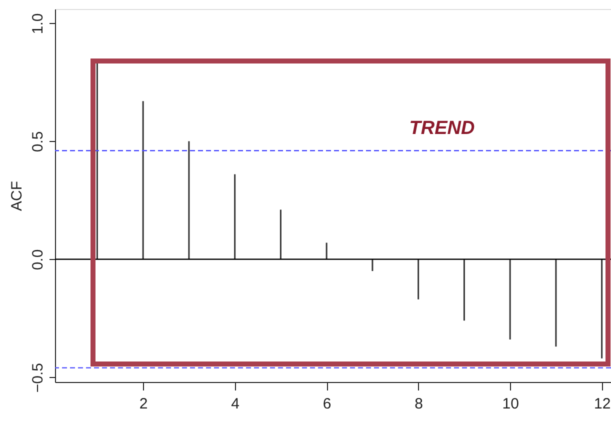 Image resolution: width=611 pixels, height=421 pixels. Describe the element at coordinates (17, 196) in the screenshot. I see `y-axis-title: ACF` at that location.